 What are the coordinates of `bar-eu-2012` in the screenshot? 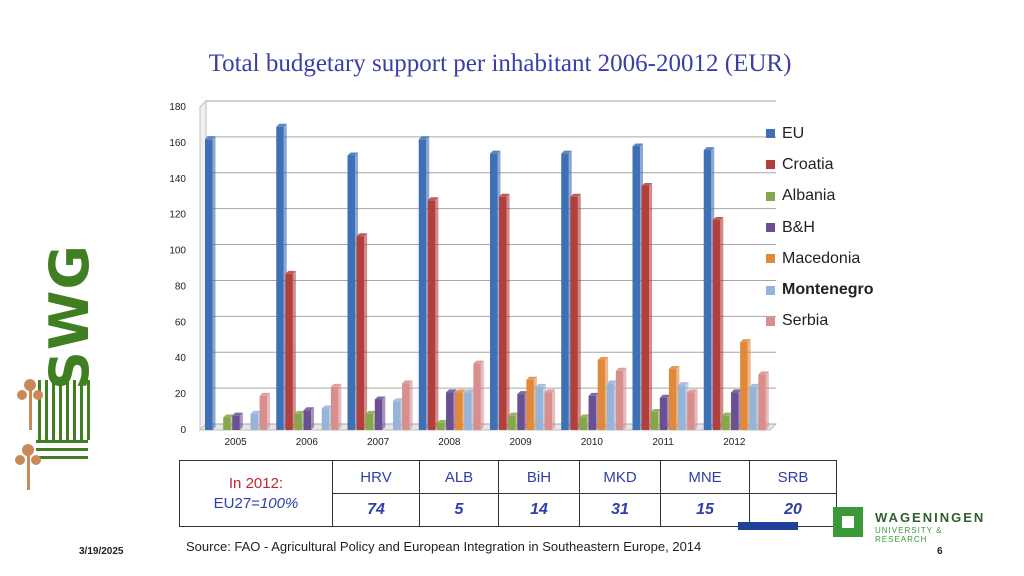 It's located at (707, 290).